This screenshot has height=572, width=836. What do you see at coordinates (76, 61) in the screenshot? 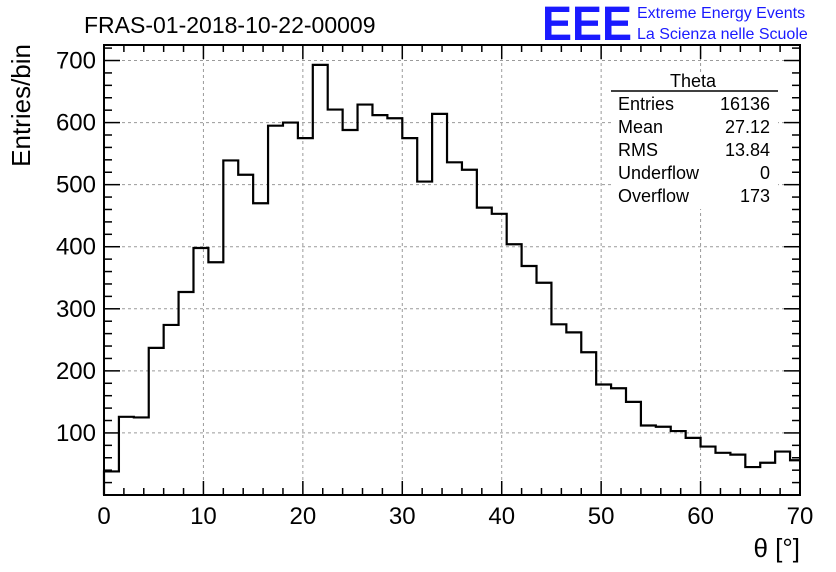
I see `y-tick-label: 700` at bounding box center [76, 61].